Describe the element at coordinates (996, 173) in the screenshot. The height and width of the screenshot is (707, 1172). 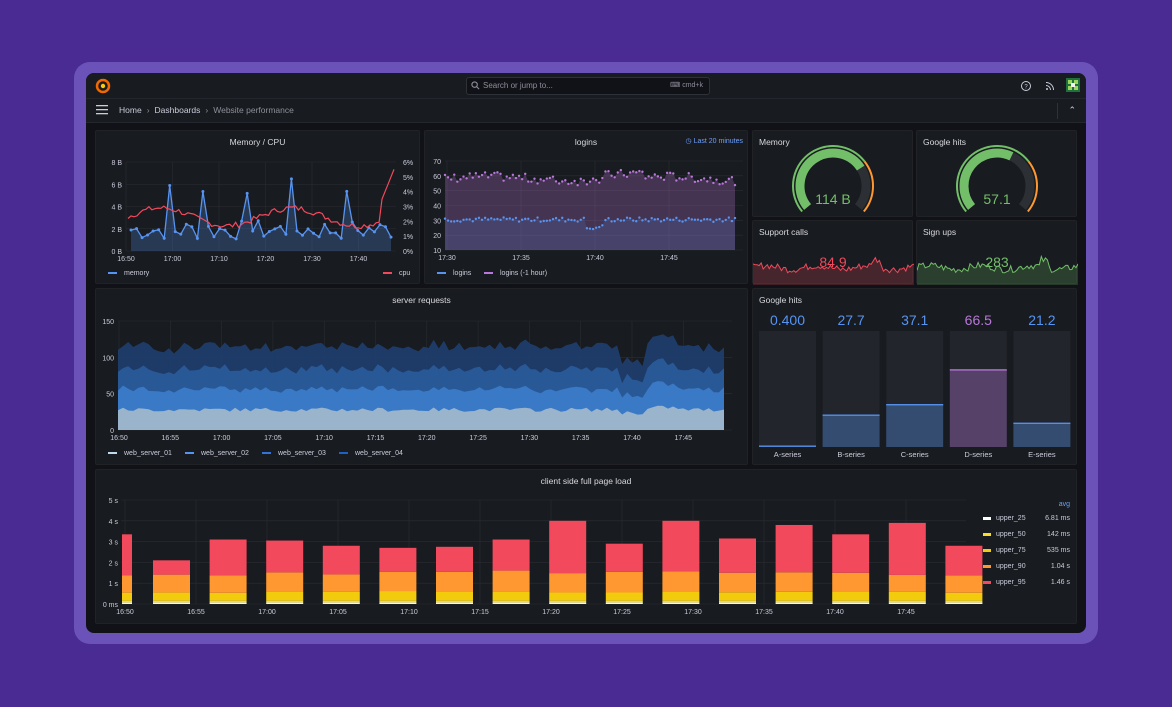
I see `panel-google-hits-gauge: Google hits 57.1` at that location.